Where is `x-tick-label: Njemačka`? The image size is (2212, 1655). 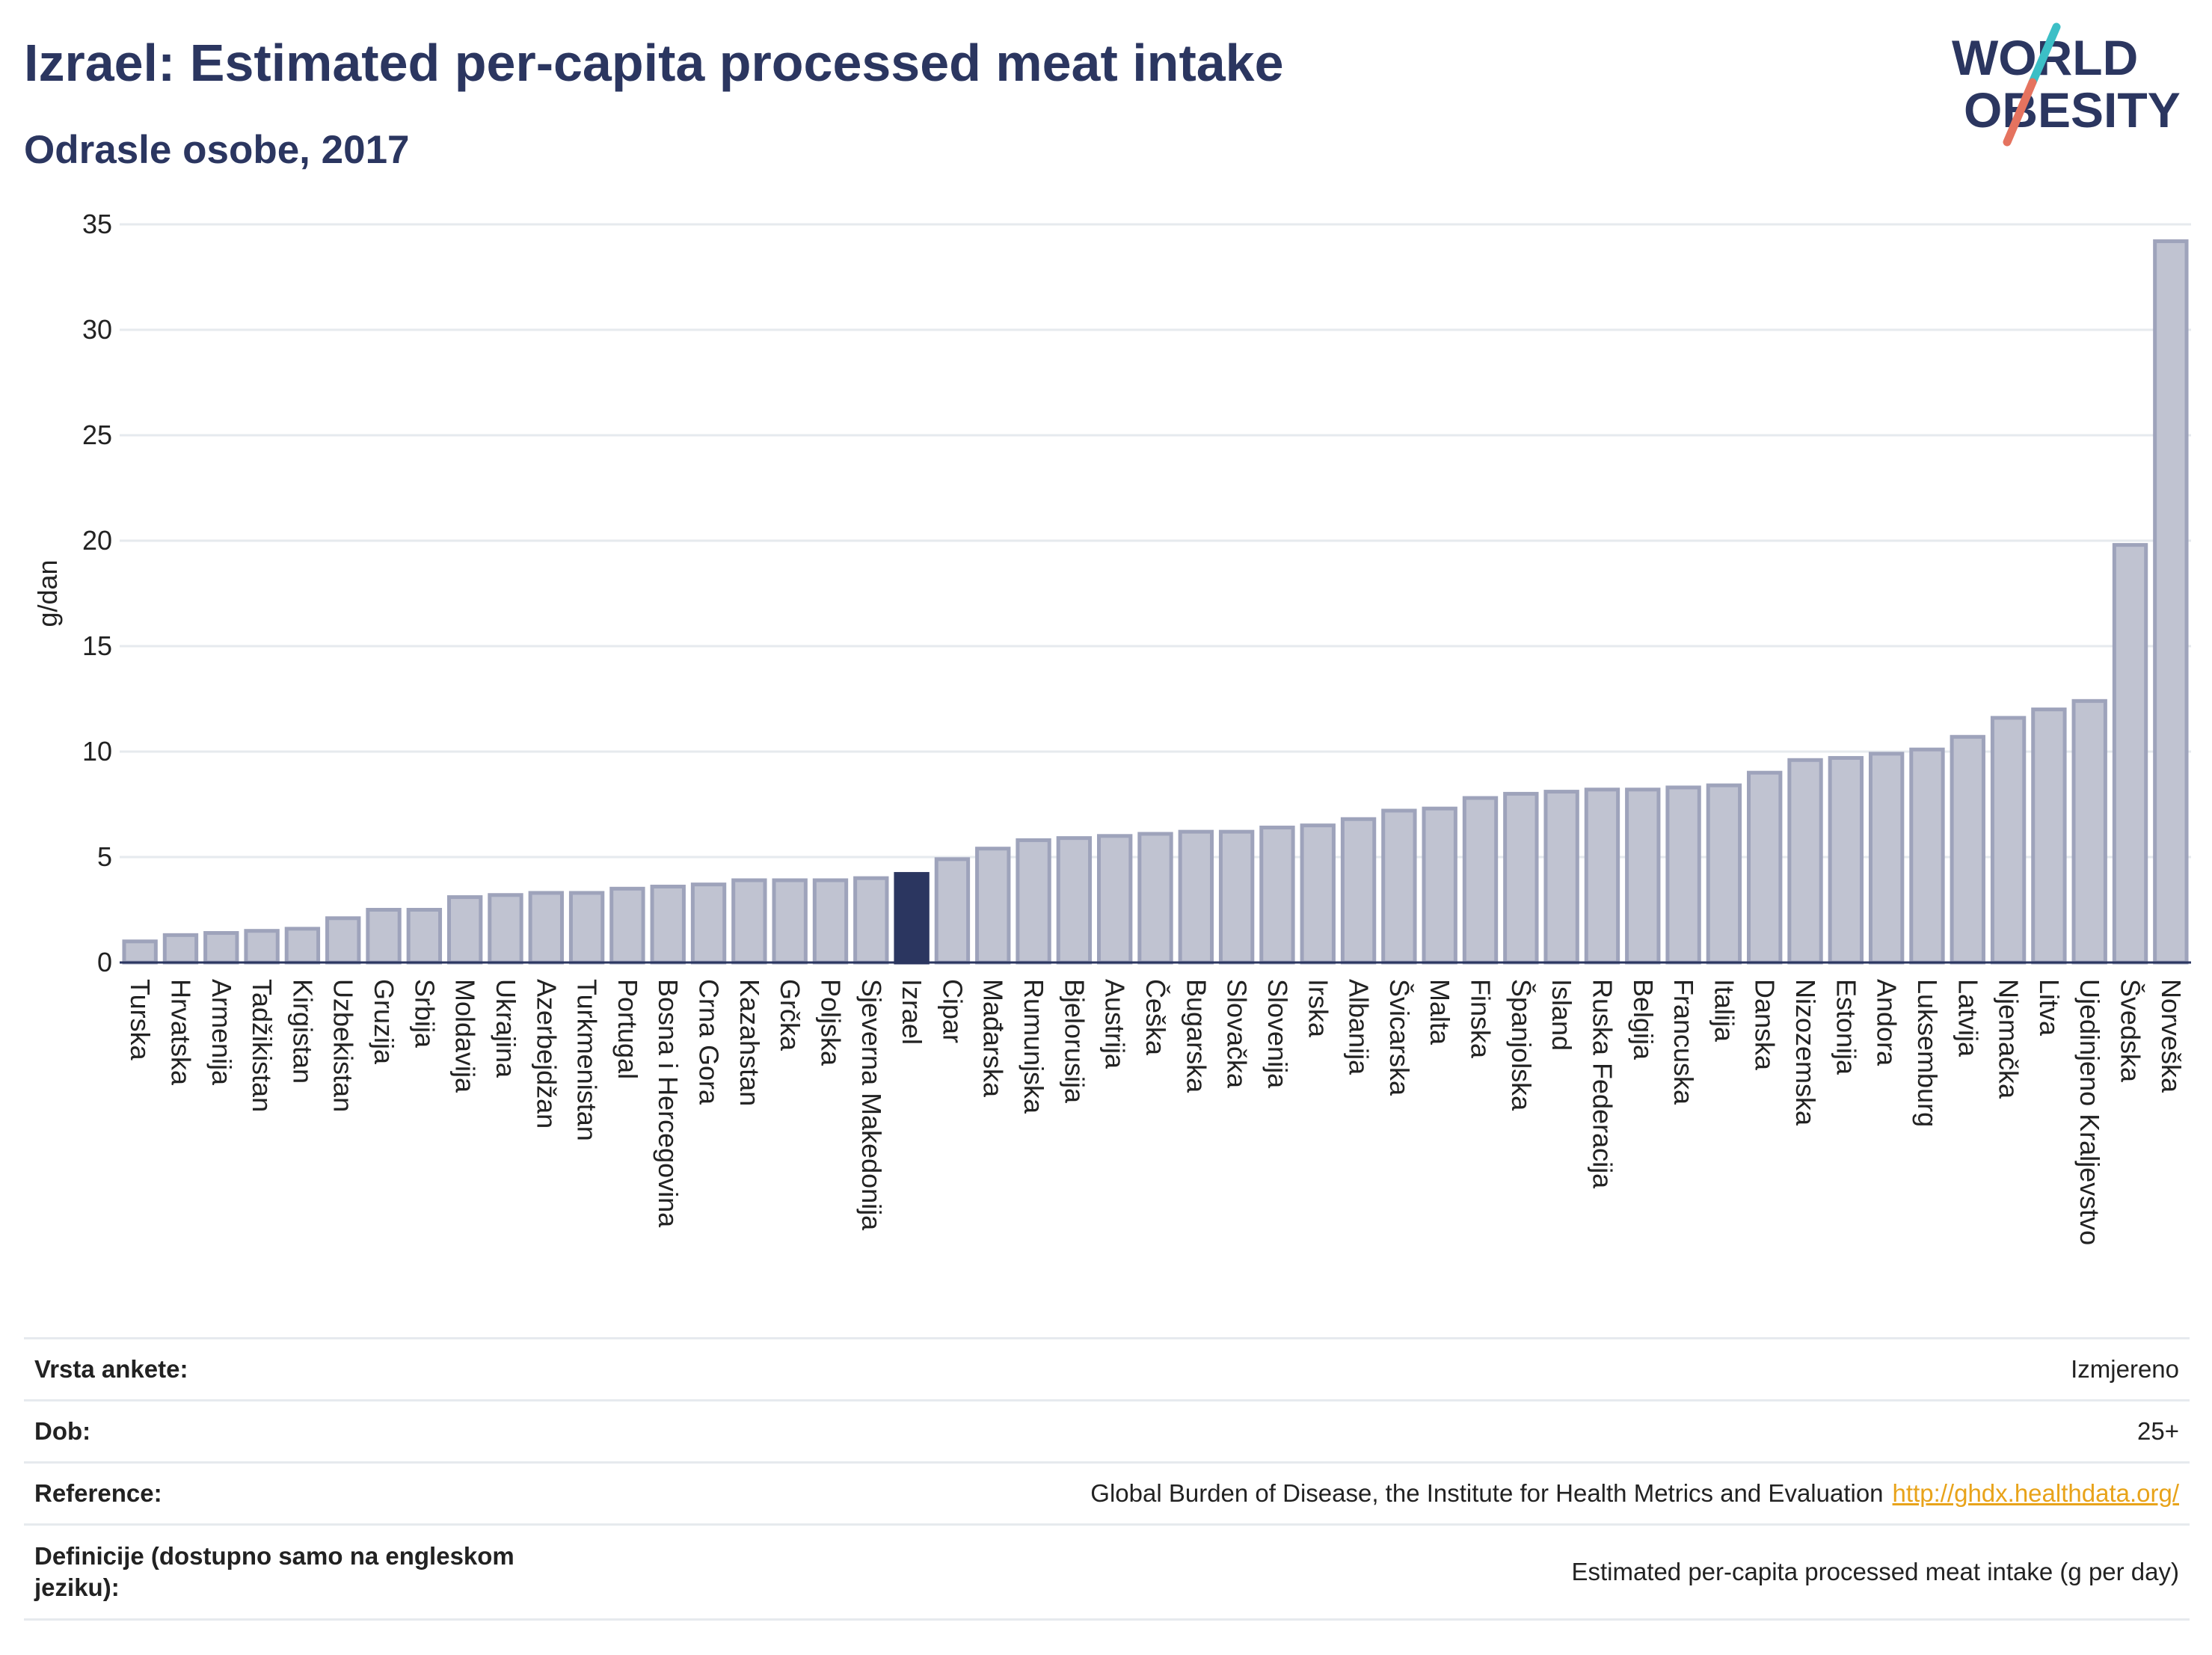
x-tick-label: Njemačka is located at coordinates (2009, 1039).